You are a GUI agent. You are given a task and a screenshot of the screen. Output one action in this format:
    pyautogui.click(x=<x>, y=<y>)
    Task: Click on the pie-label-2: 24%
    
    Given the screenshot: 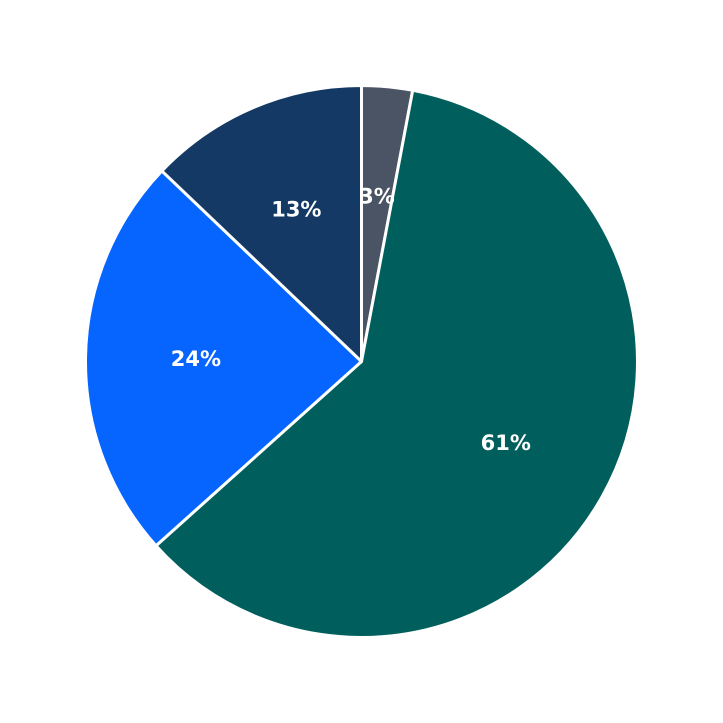 What is the action you would take?
    pyautogui.click(x=196, y=359)
    